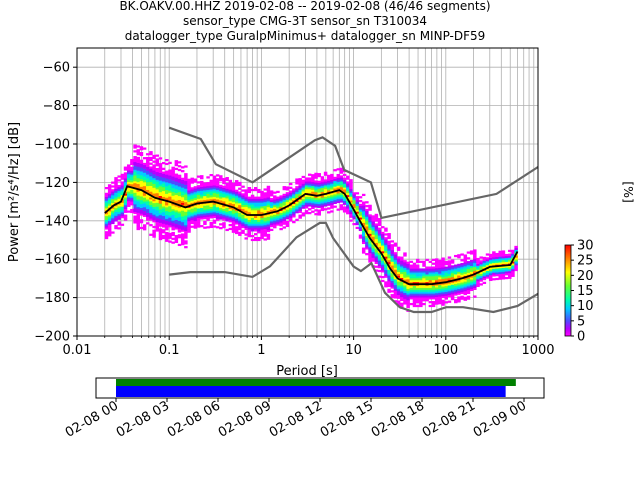 The image size is (640, 484). What do you see at coordinates (500, 419) in the screenshot?
I see `time-tick-label: 02-09 00` at bounding box center [500, 419].